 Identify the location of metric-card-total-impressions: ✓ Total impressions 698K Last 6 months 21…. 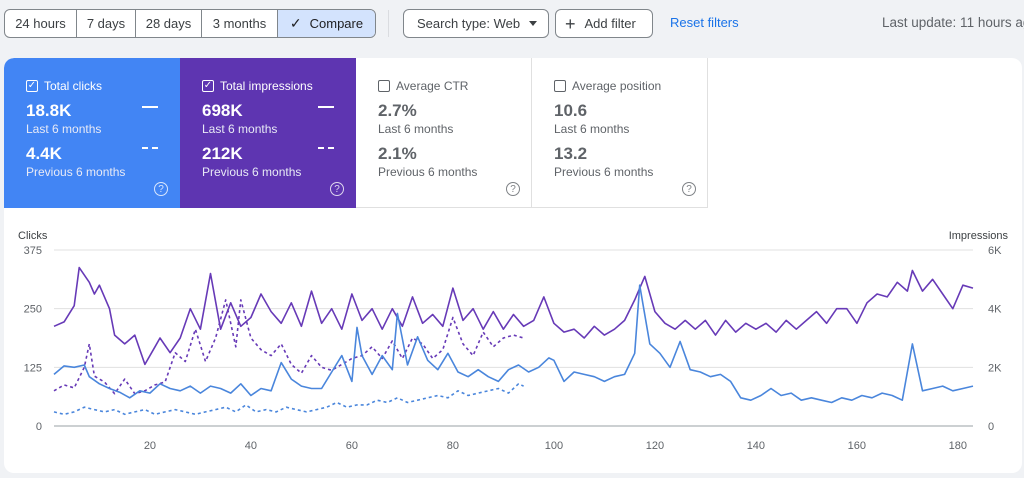
(268, 133).